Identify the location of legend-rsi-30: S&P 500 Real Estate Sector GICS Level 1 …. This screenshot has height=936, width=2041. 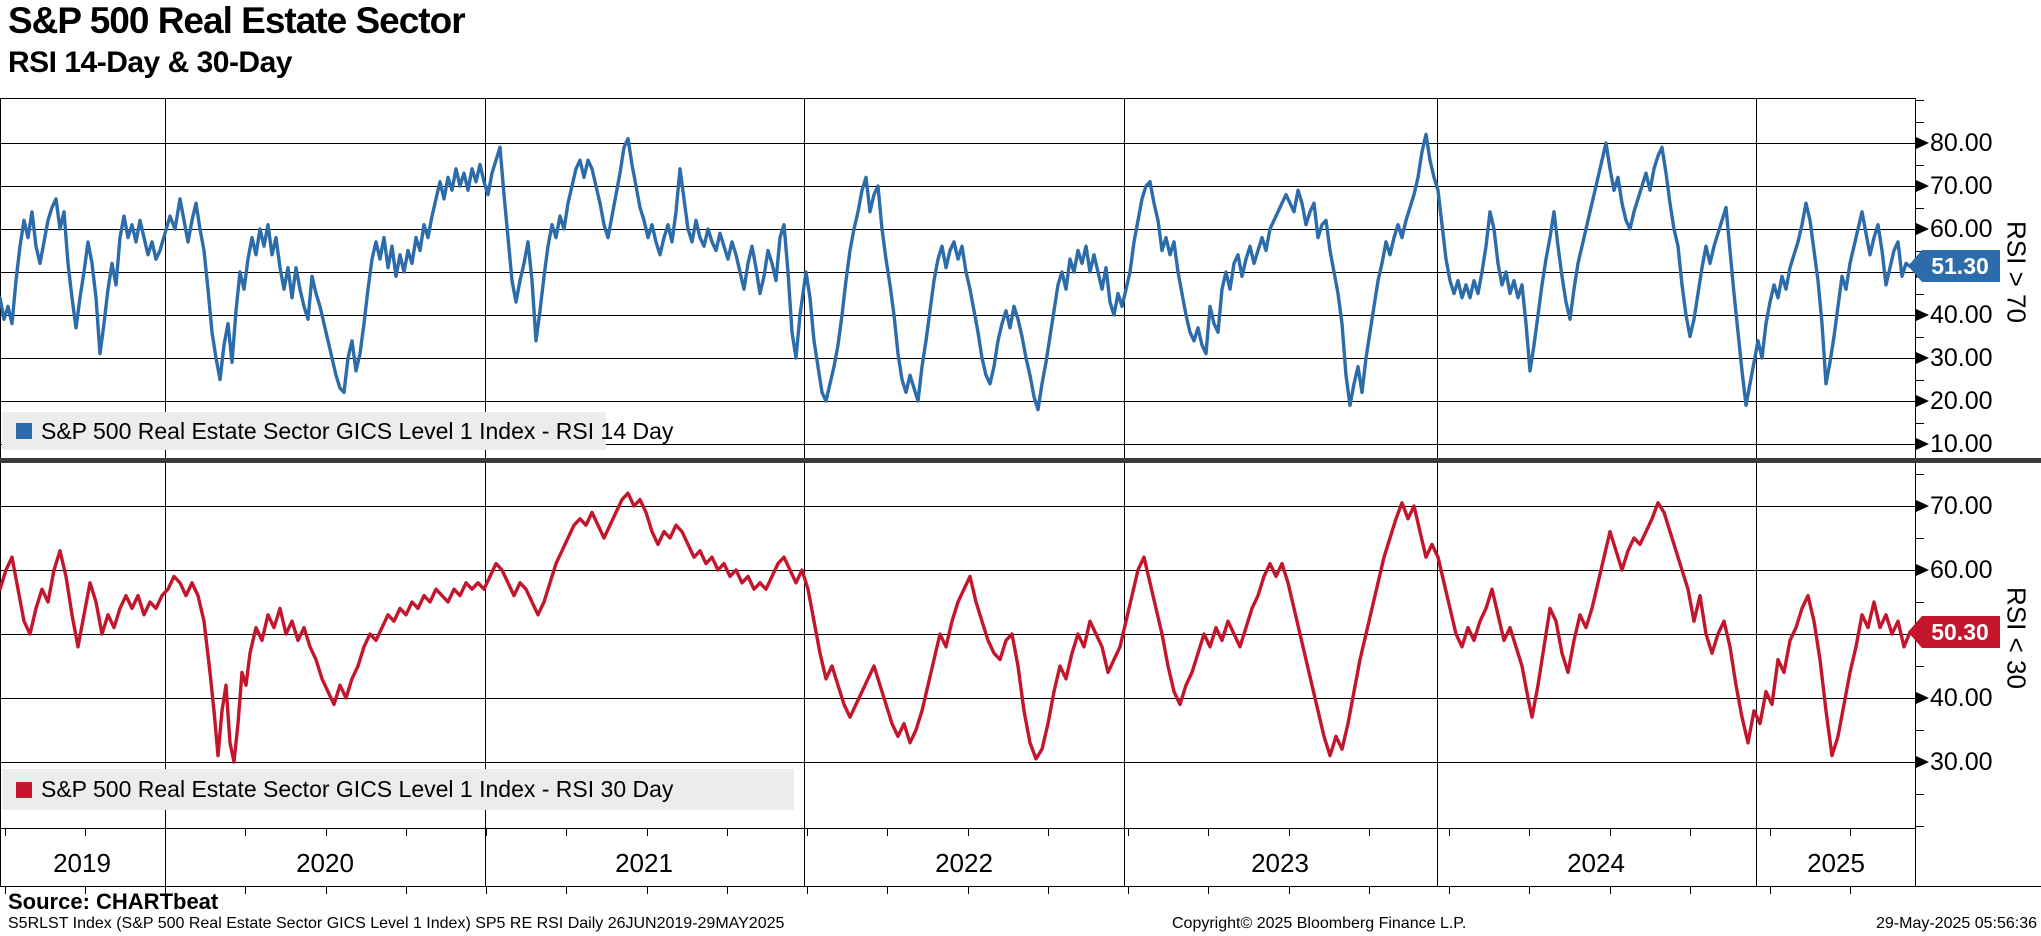
(398, 789).